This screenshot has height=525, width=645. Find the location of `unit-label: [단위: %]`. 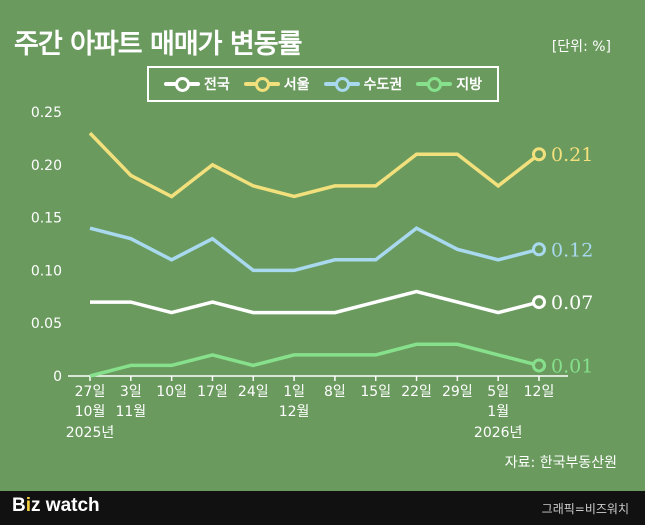

unit-label: [단위: %] is located at coordinates (581, 47).